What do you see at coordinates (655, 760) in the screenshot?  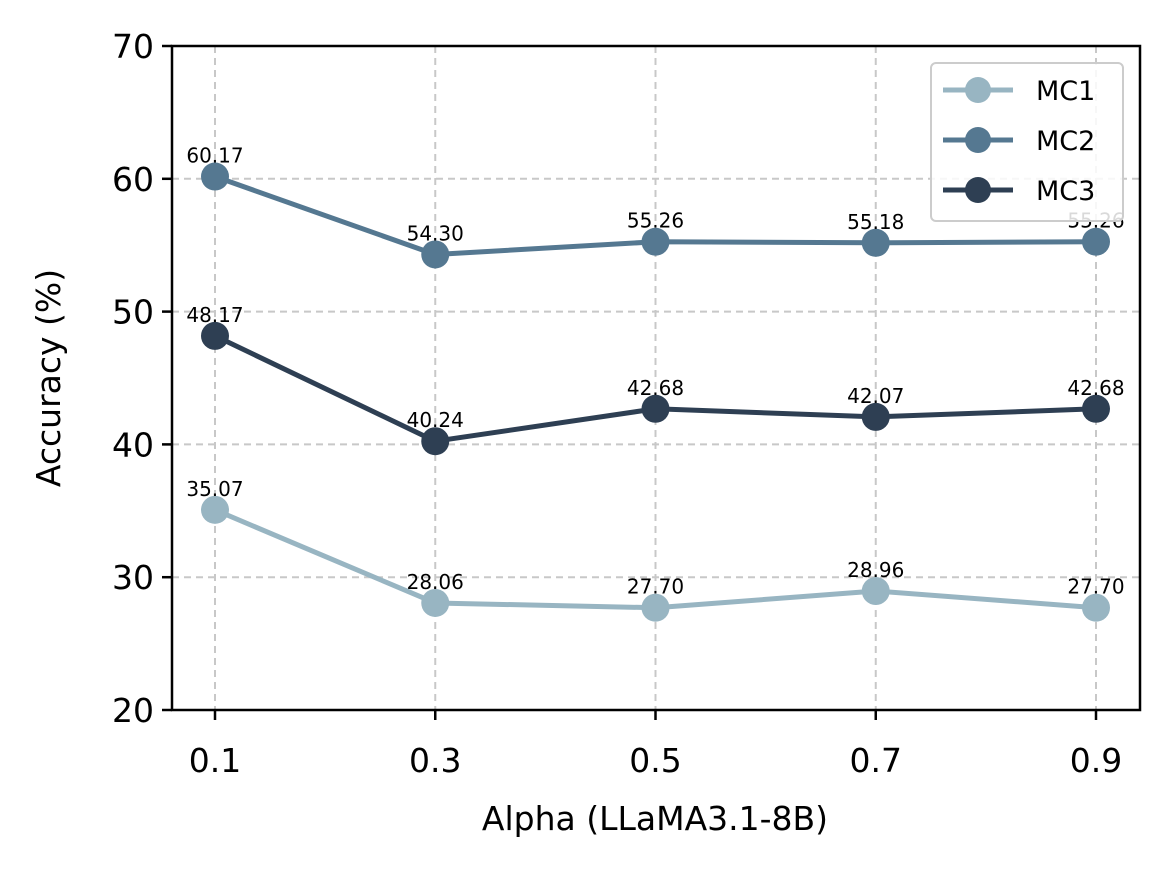 I see `x-tick-label: 0.5` at bounding box center [655, 760].